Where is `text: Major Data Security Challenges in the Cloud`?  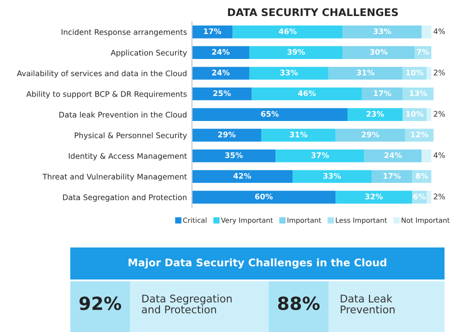 text: Major Data Security Challenges in the Cloud is located at coordinates (257, 263).